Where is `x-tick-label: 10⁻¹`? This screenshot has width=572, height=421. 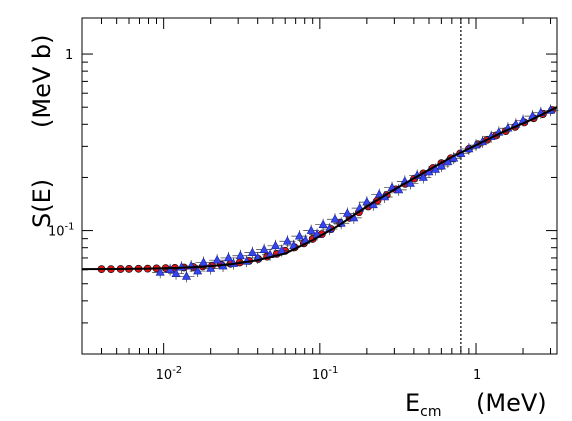
x-tick-label: 10⁻¹ is located at coordinates (325, 374).